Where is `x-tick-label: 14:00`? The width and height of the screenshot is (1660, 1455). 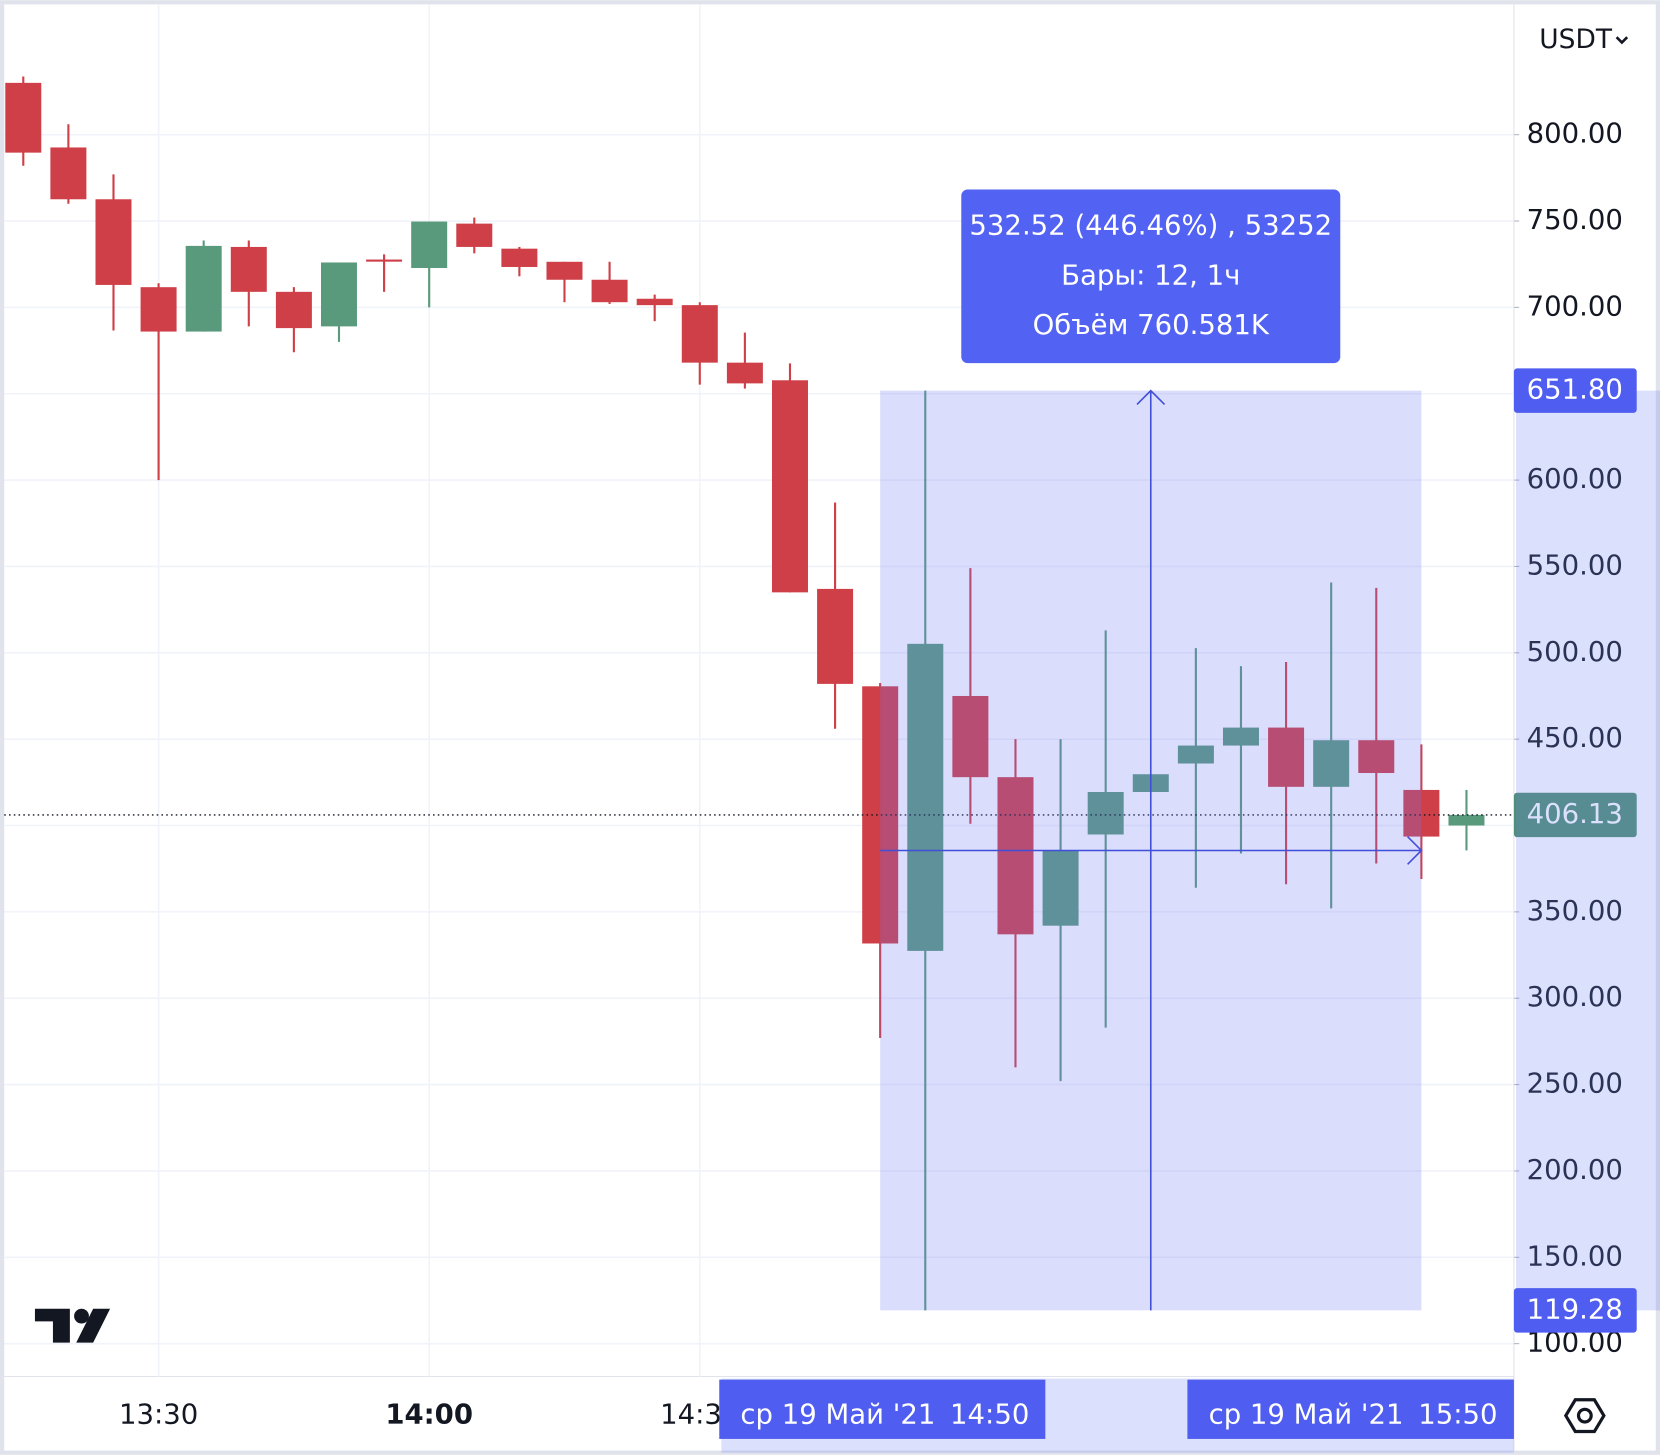 x-tick-label: 14:00 is located at coordinates (429, 1415).